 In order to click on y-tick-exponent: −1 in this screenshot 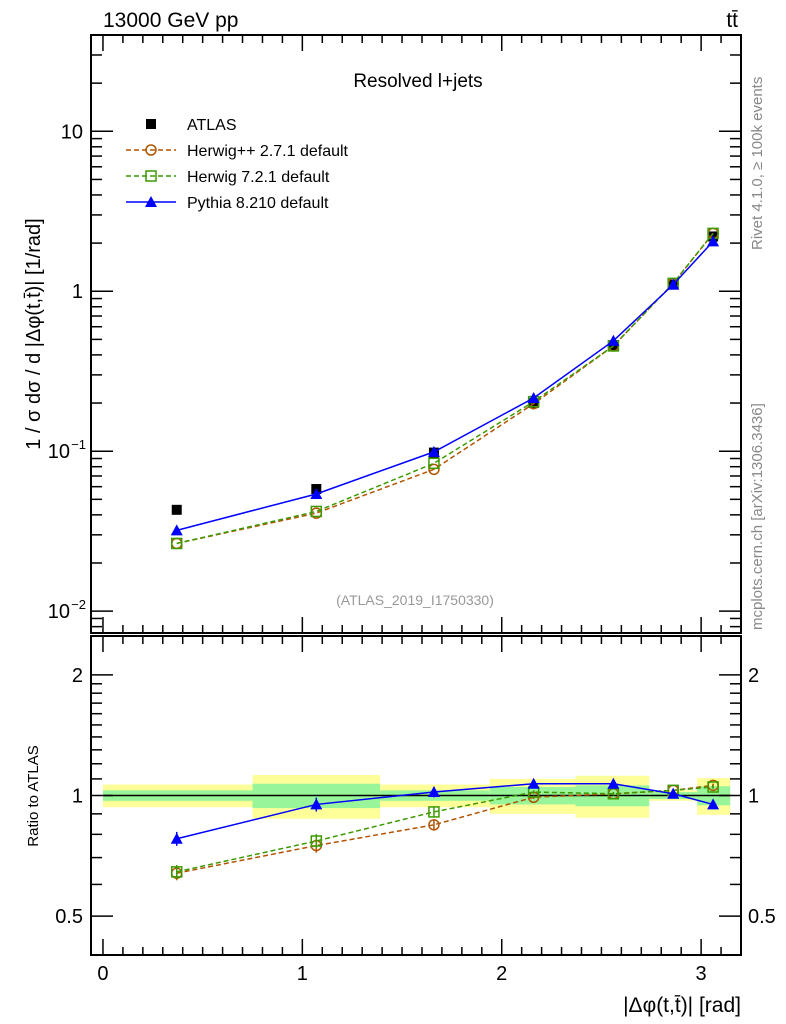, I will do `click(78, 444)`.